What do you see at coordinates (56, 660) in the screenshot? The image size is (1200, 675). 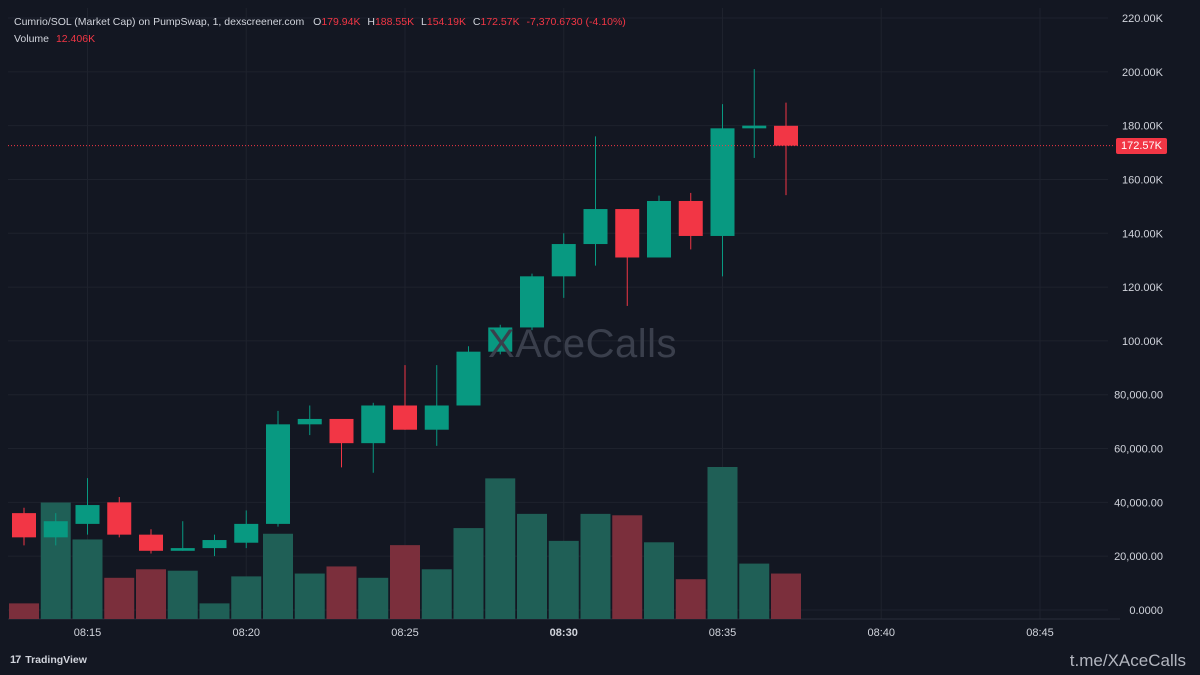 I see `tradingview-logo-text: TradingView` at bounding box center [56, 660].